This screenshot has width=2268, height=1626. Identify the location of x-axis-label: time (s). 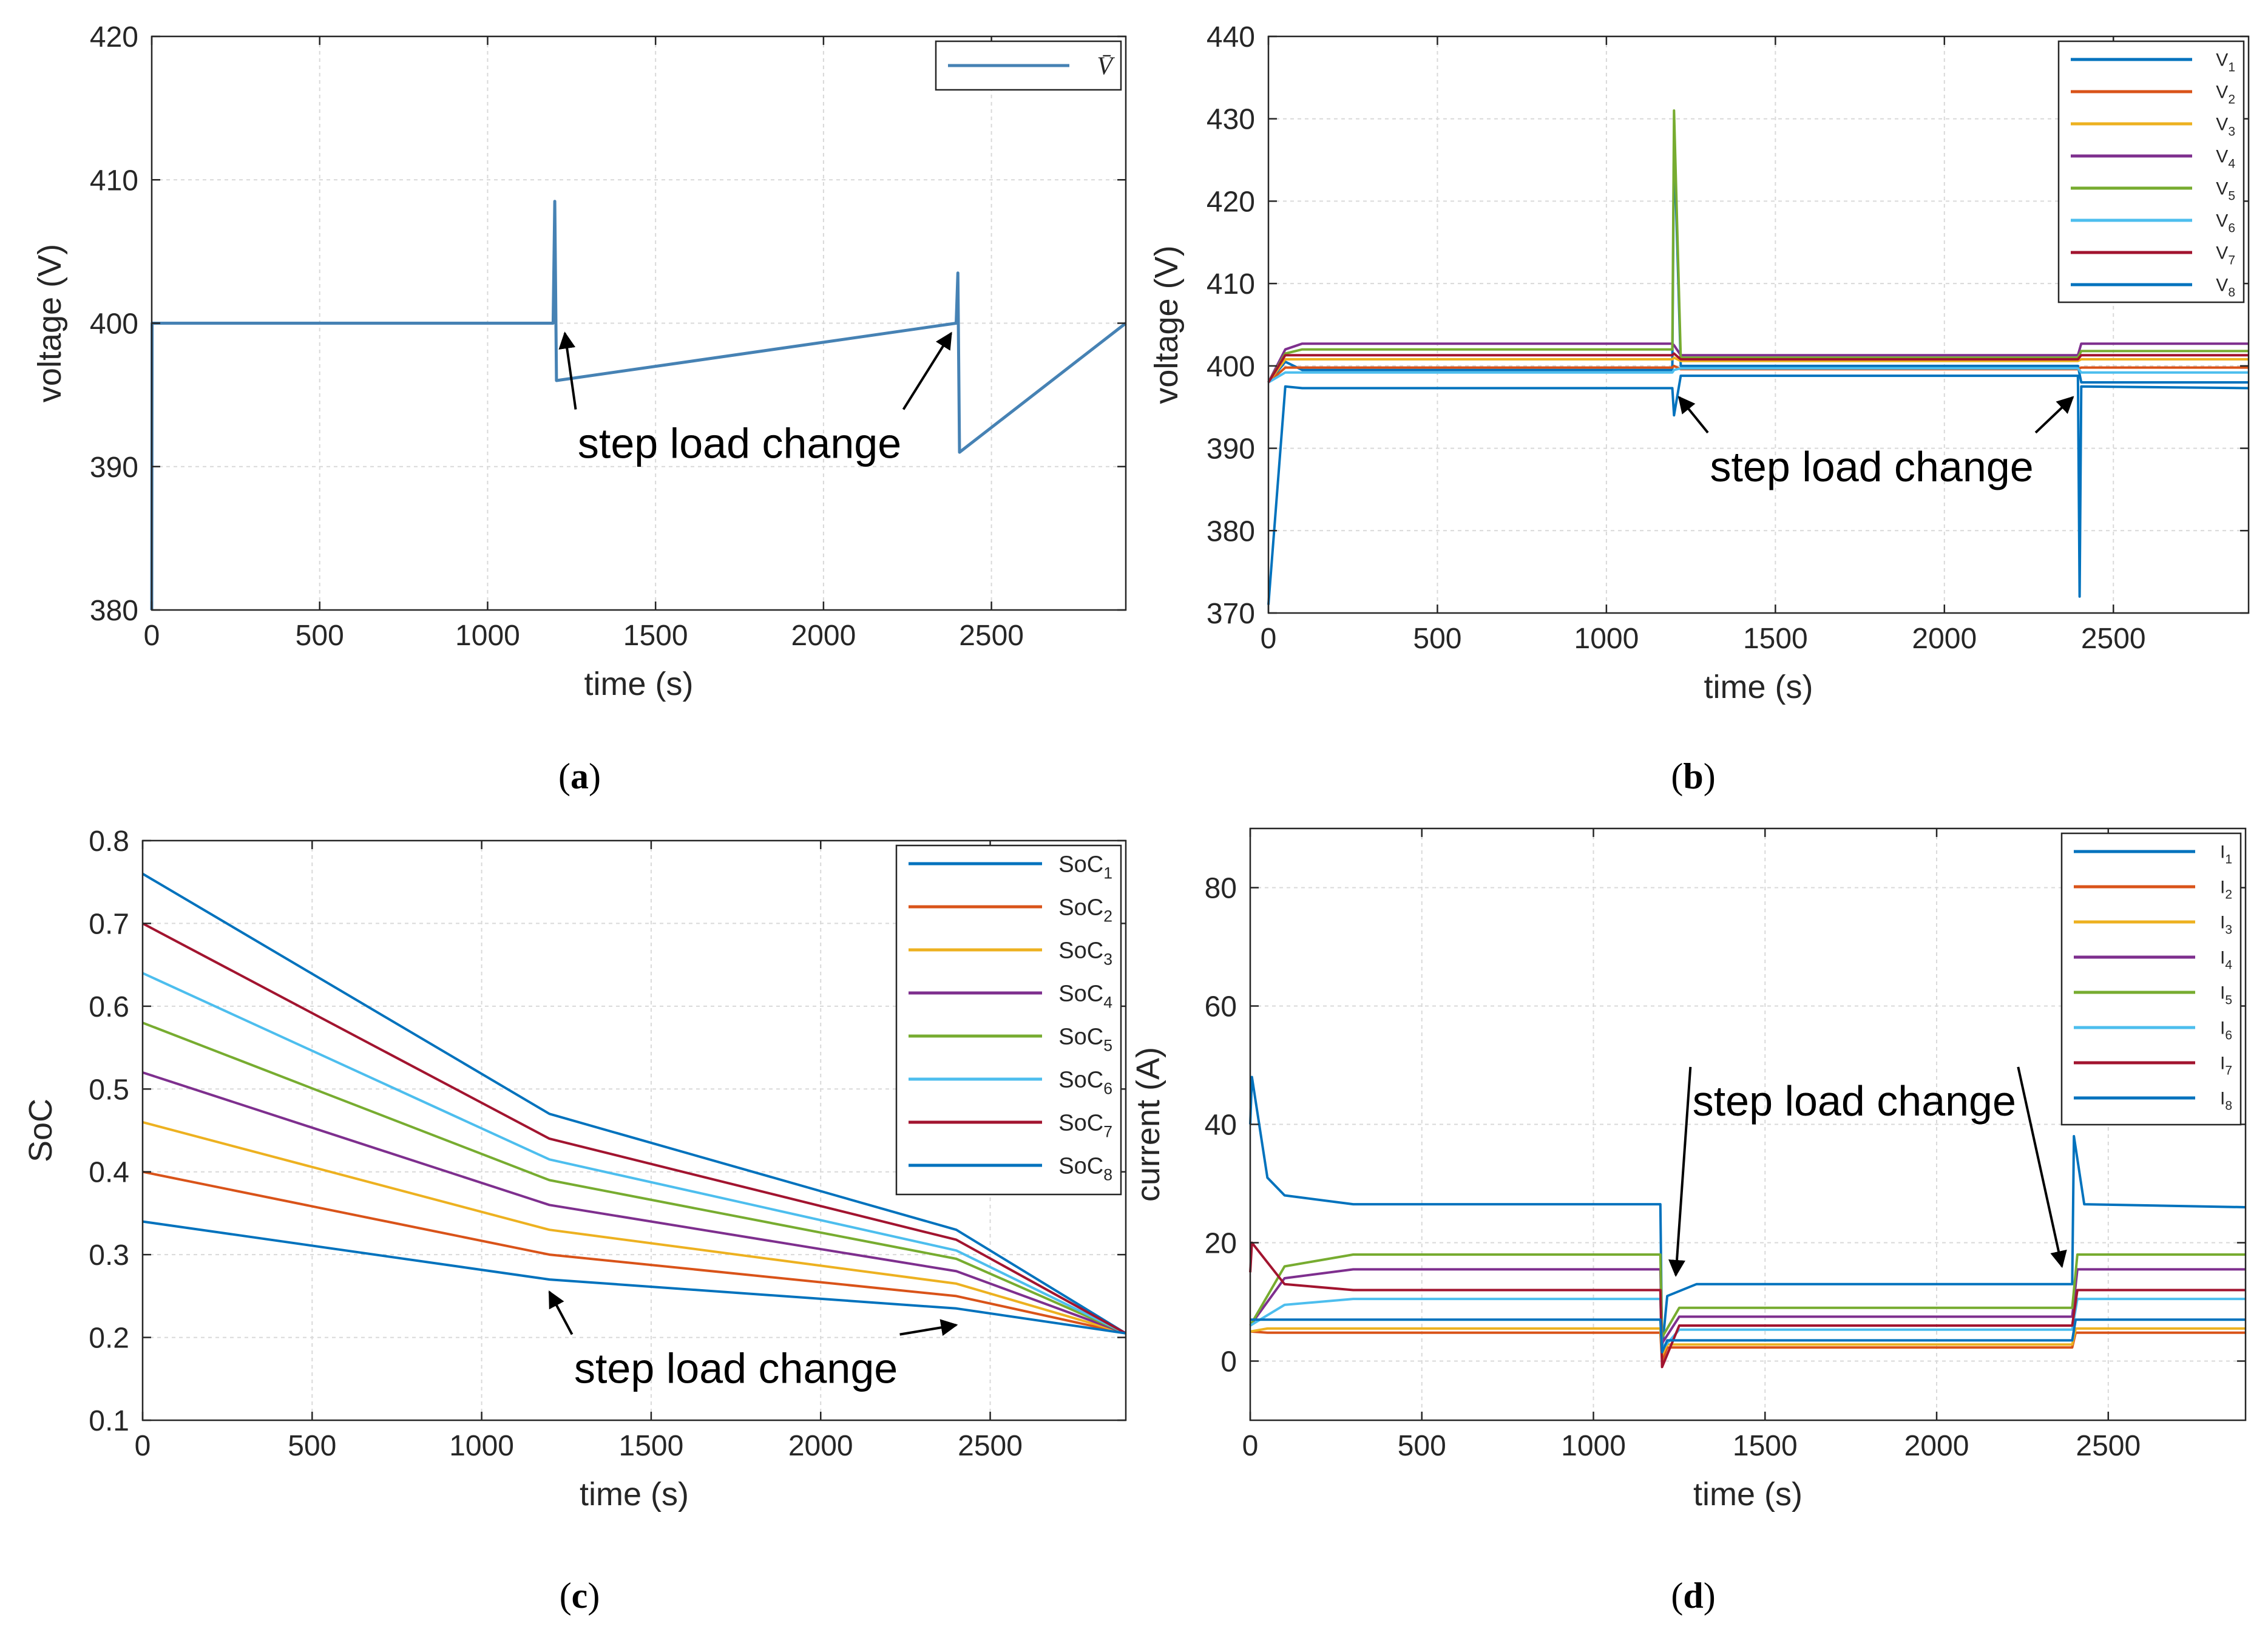
(1748, 1494).